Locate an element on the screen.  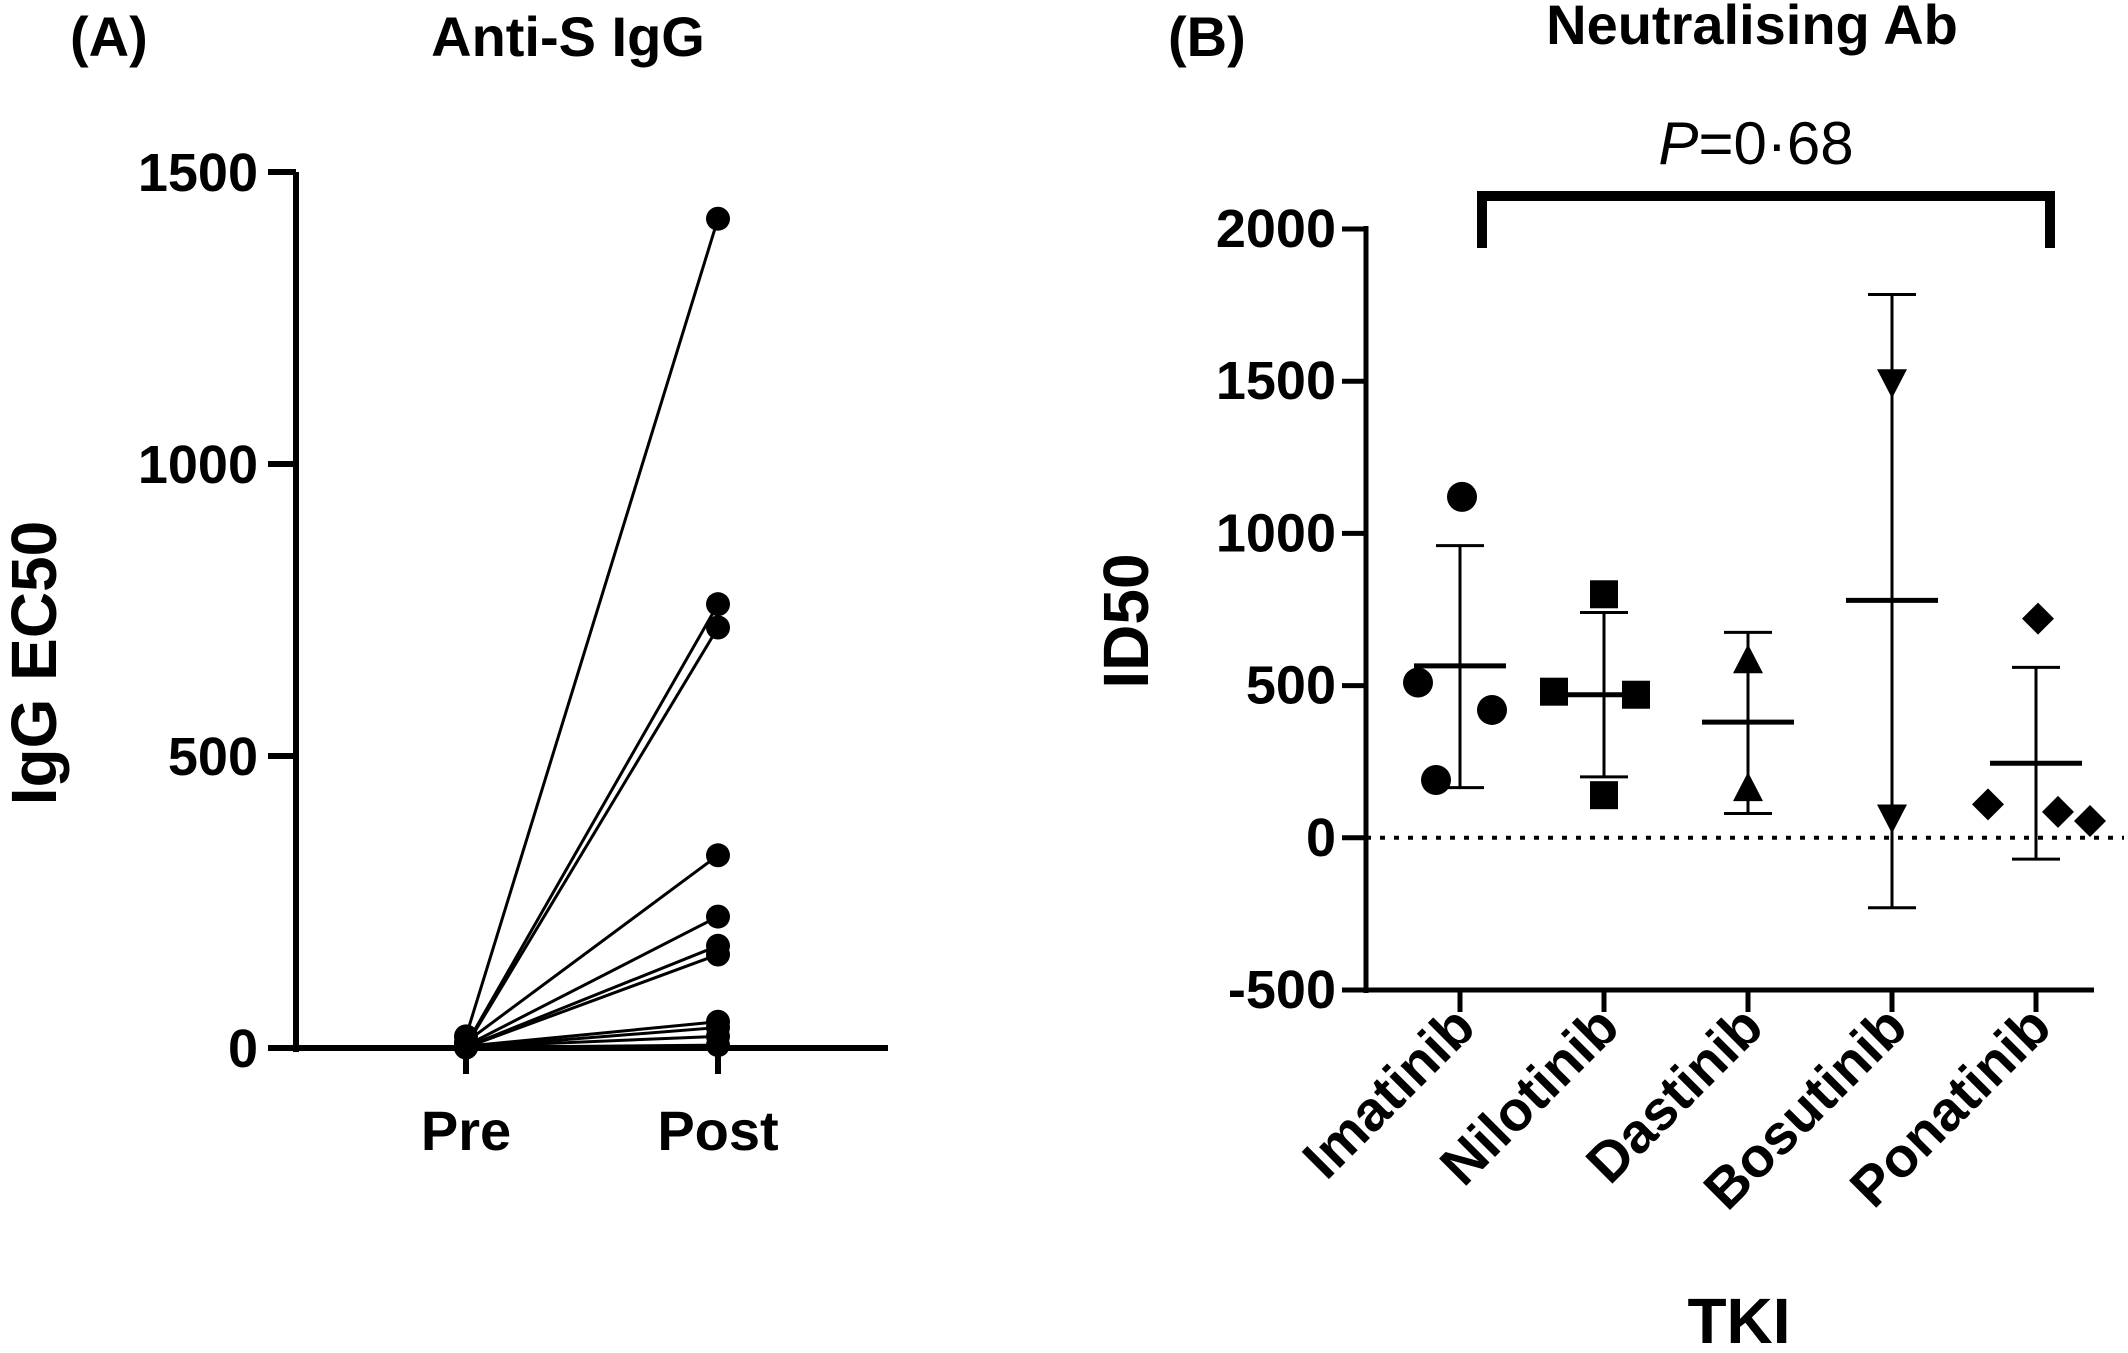
panel-a-y-tick-label: 0 is located at coordinates (243, 1049).